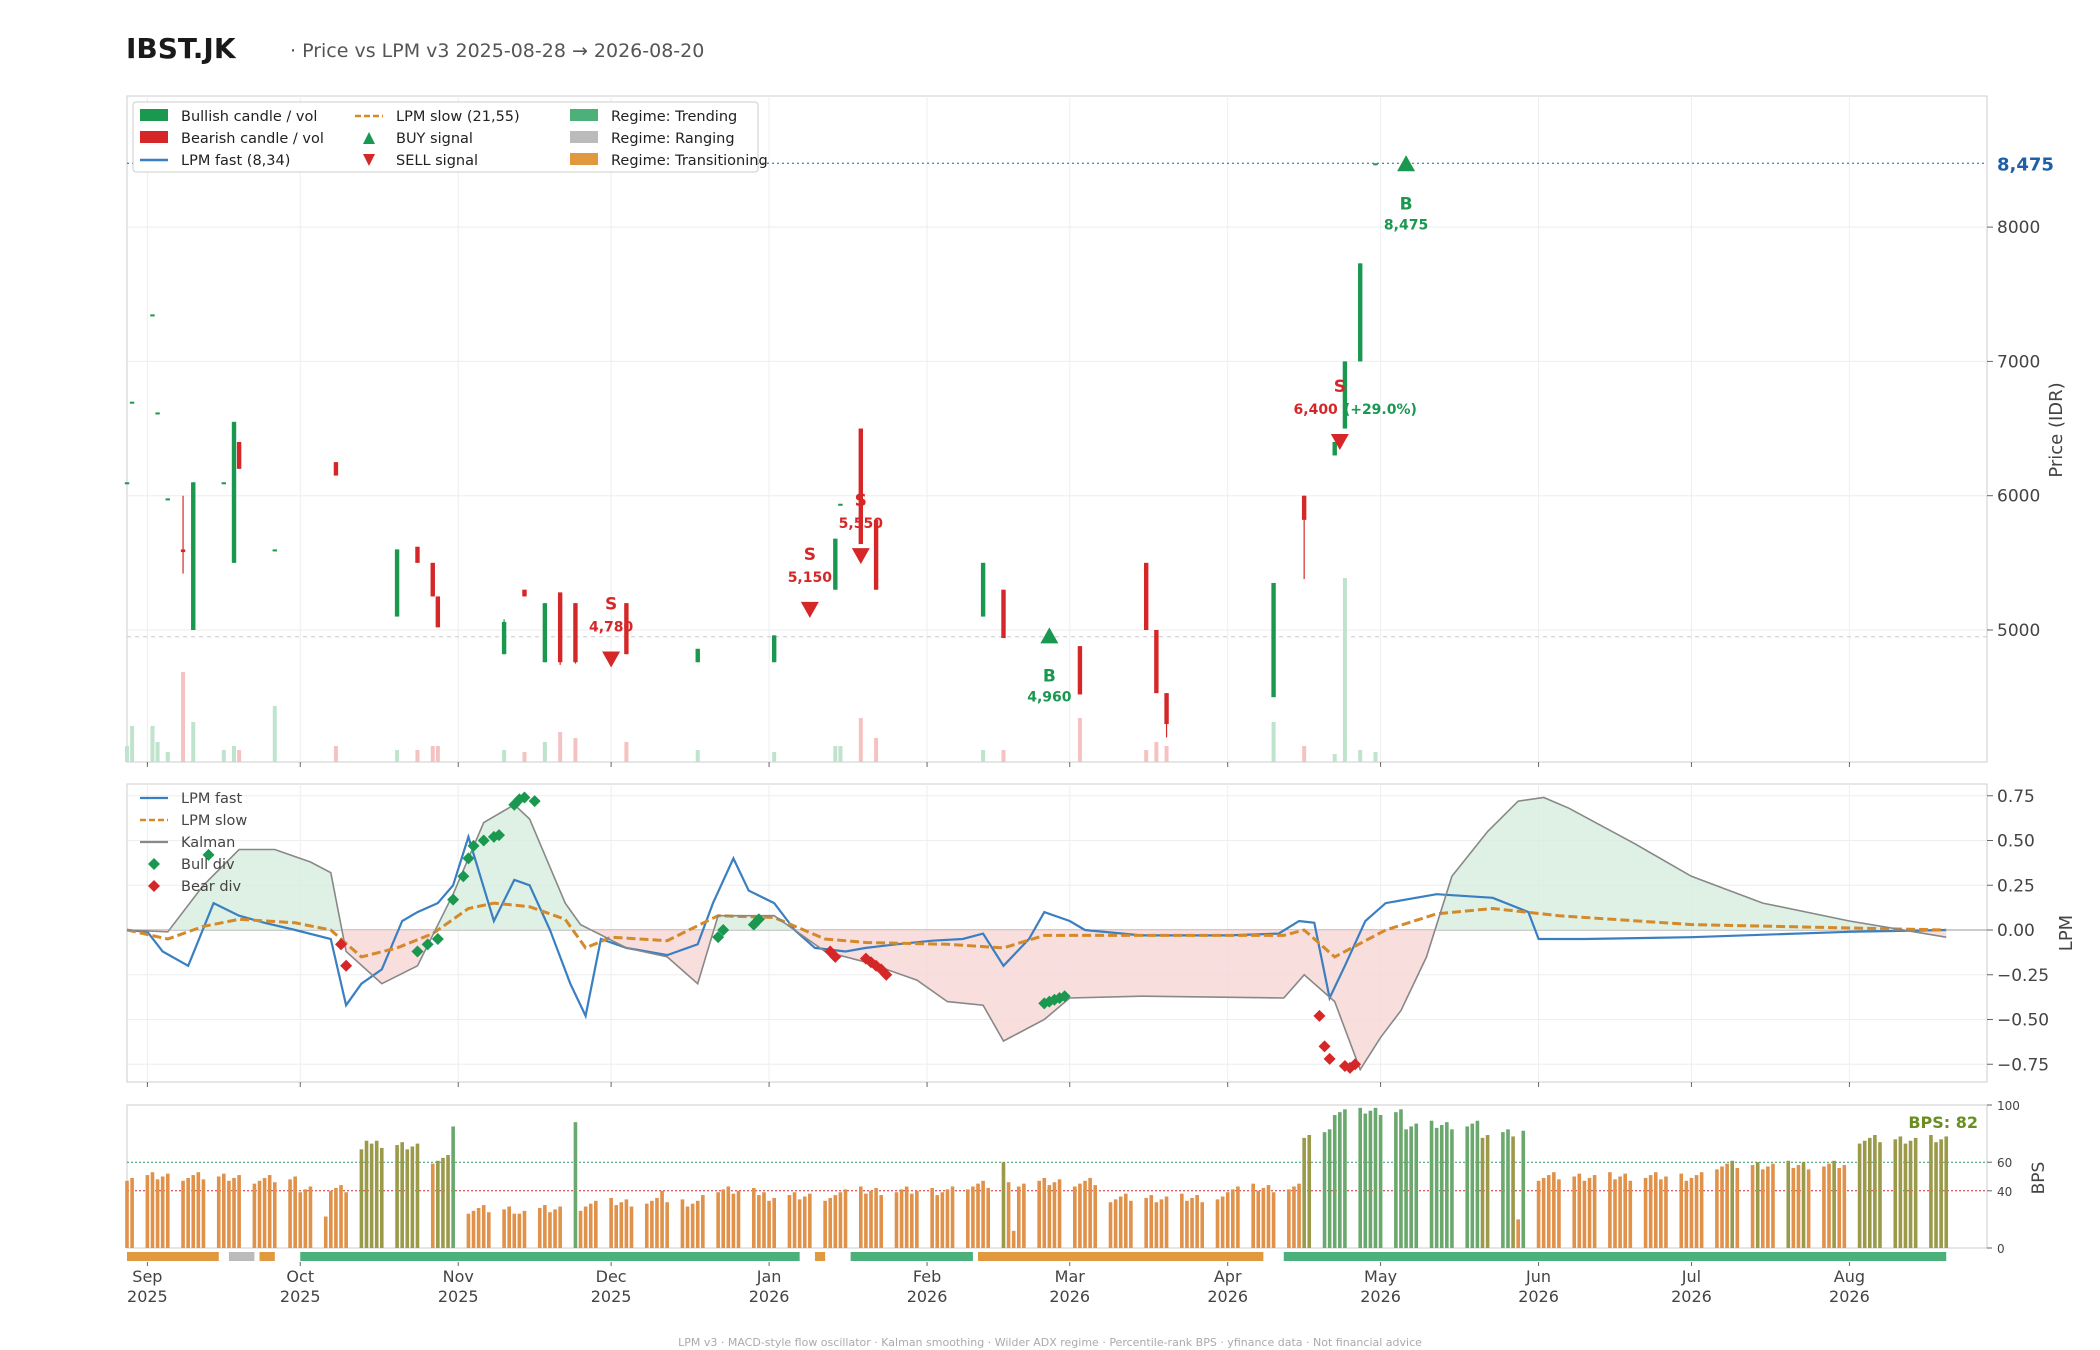  Describe the element at coordinates (300, 1296) in the screenshot. I see `x-tick-year: 2025` at that location.